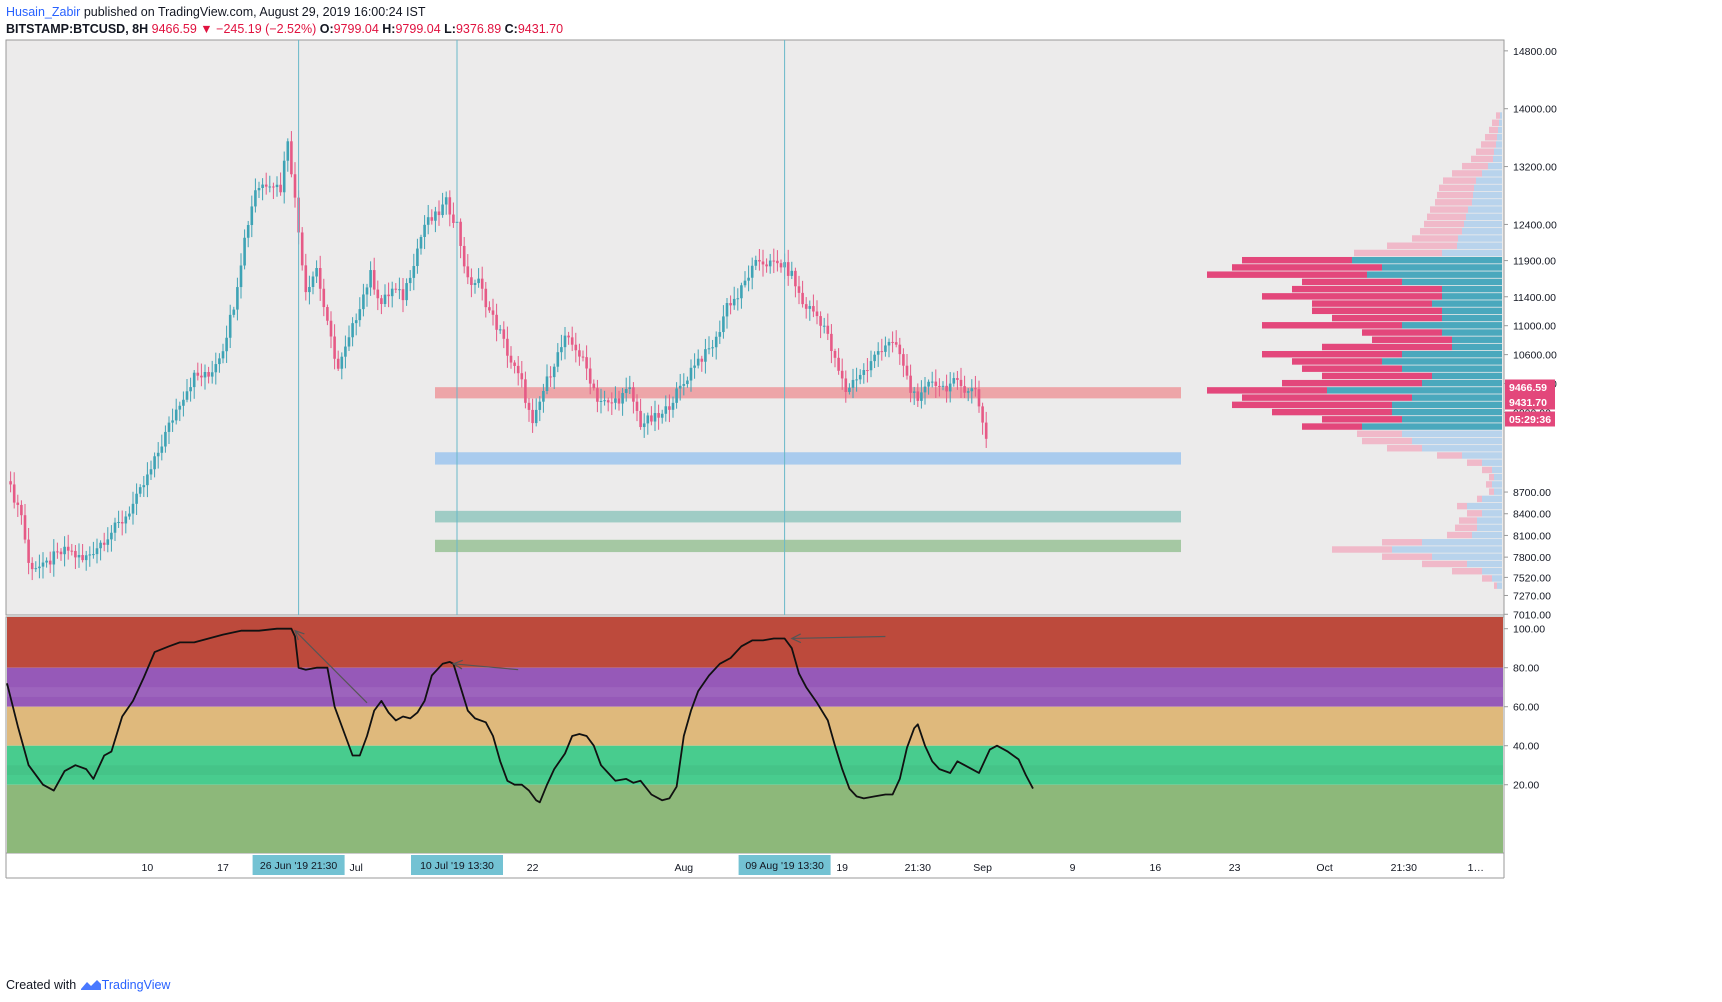  Describe the element at coordinates (174, 29) in the screenshot. I see `last-price: 9466.59` at that location.